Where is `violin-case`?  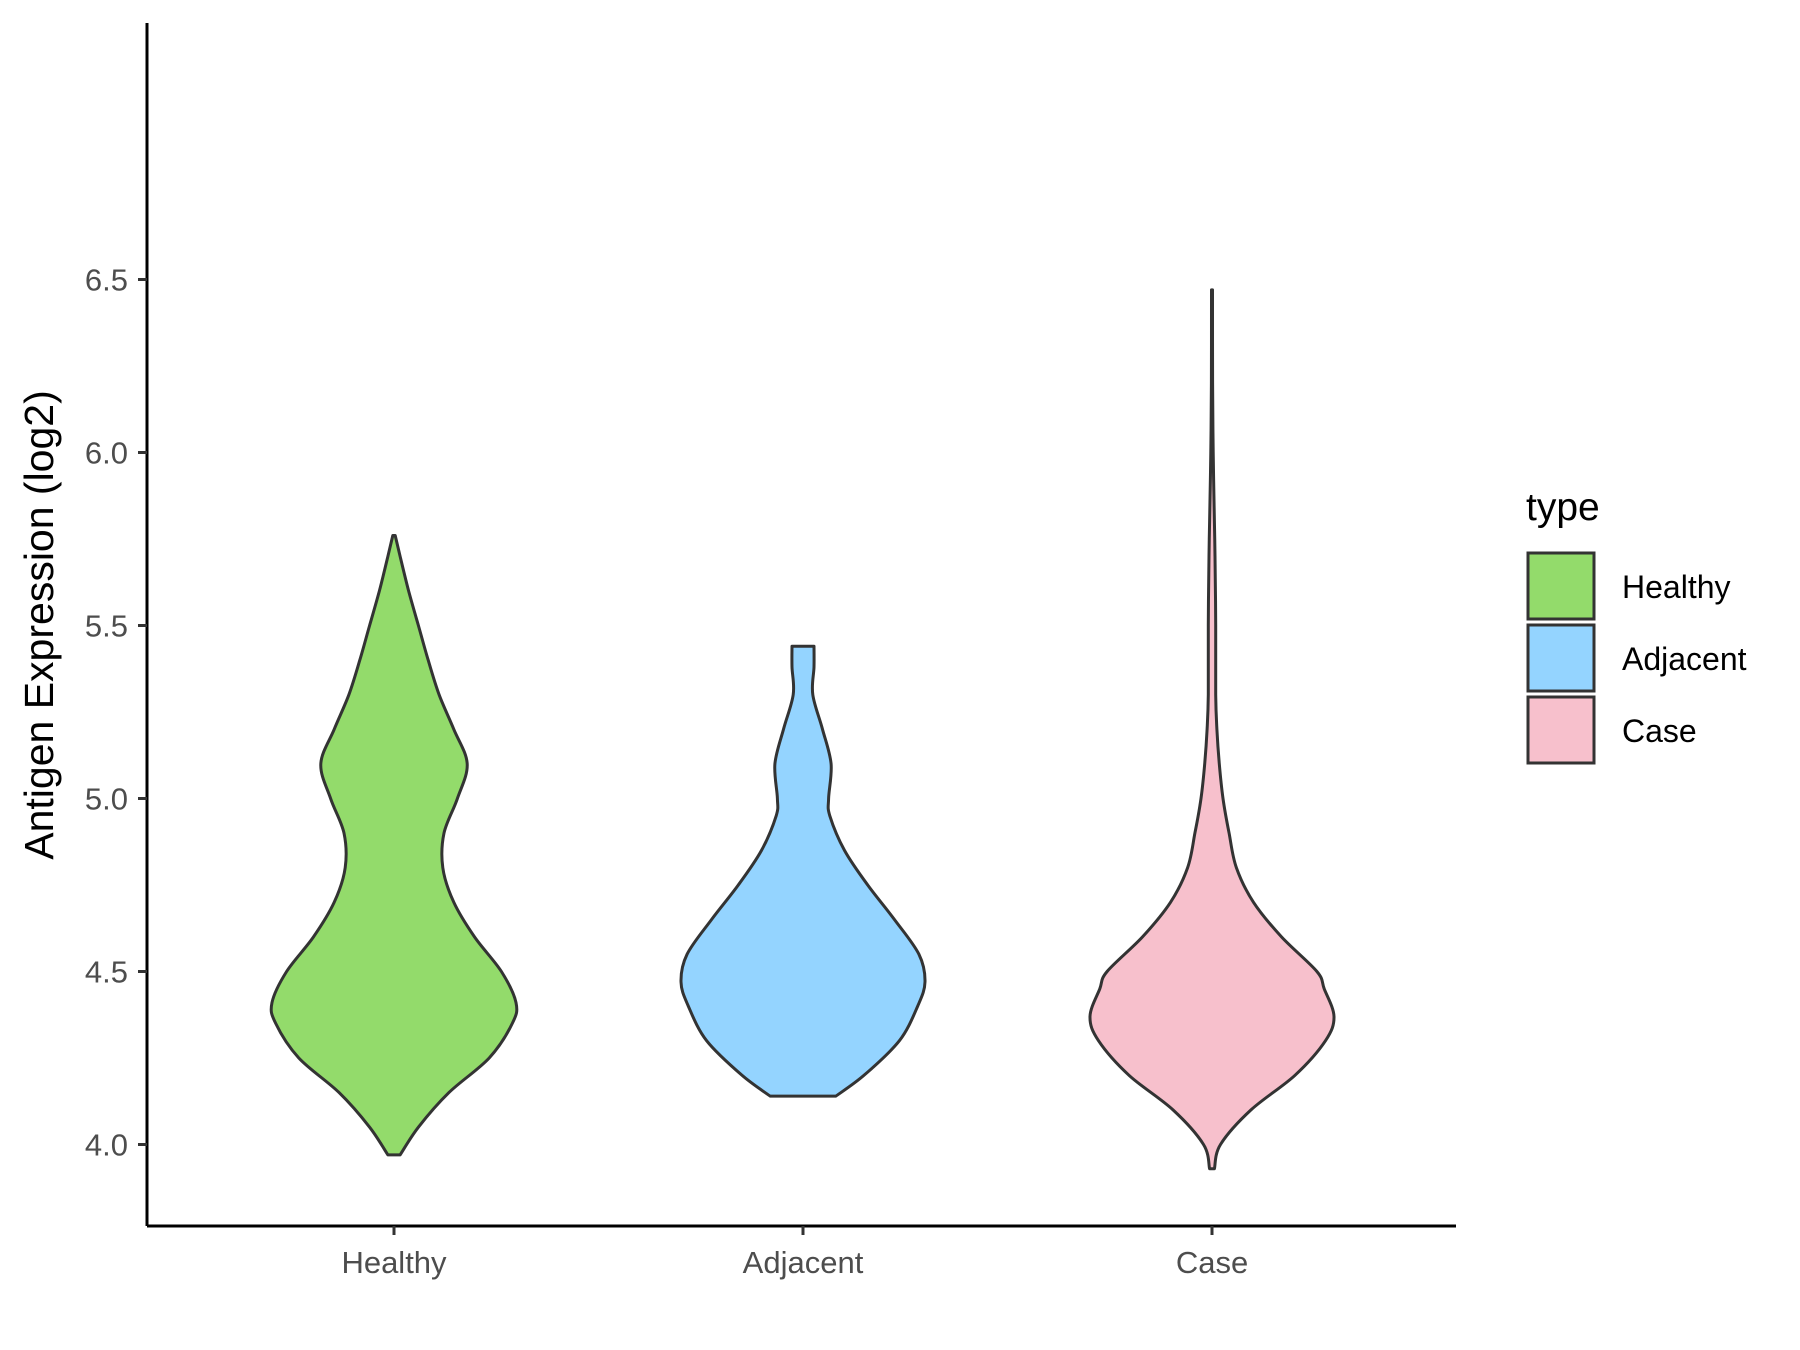 violin-case is located at coordinates (1212, 729).